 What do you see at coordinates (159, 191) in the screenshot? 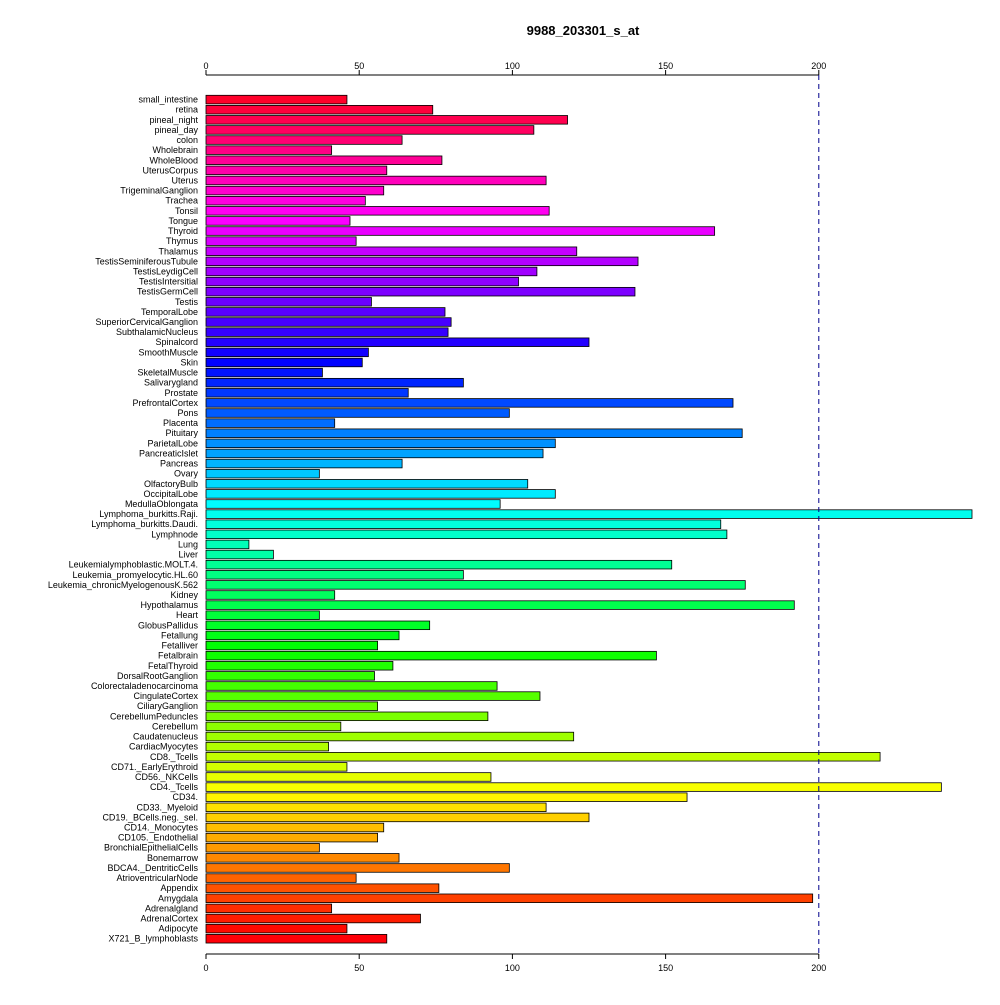
I see `category-label: TrigeminalGanglion` at bounding box center [159, 191].